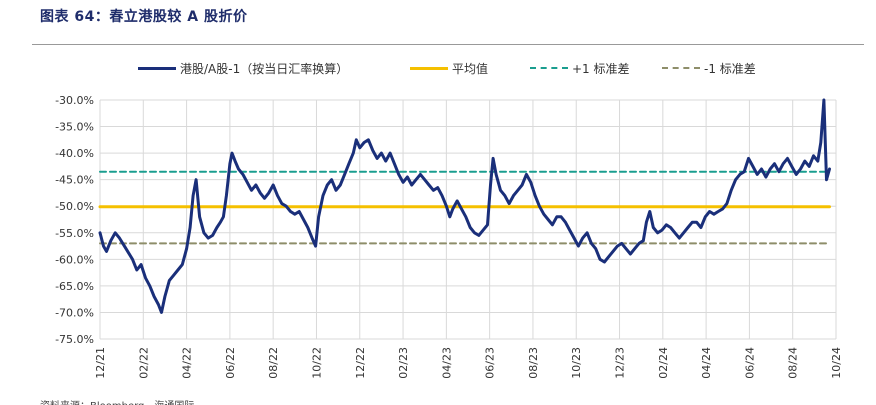 This screenshot has height=405, width=876. I want to click on y-tick-label: -60.0%, so click(74, 259).